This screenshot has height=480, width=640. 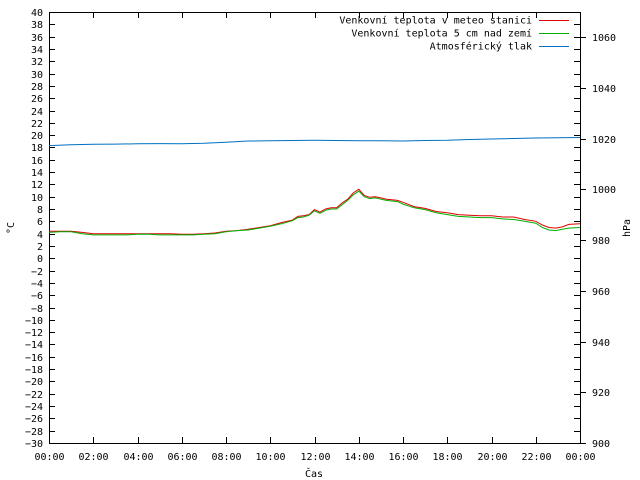 What do you see at coordinates (359, 457) in the screenshot?
I see `x-tick-label: 14:00` at bounding box center [359, 457].